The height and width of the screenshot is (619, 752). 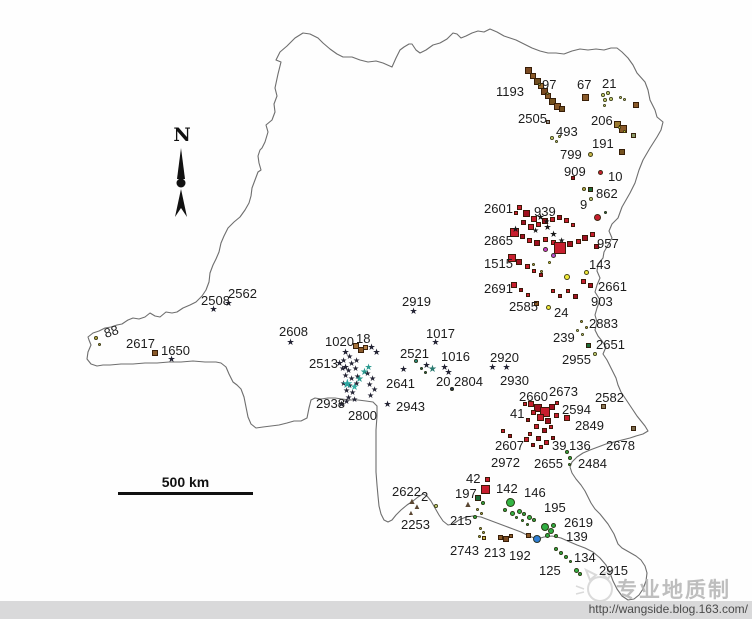 What do you see at coordinates (498, 240) in the screenshot?
I see `sample-label: 2865` at bounding box center [498, 240].